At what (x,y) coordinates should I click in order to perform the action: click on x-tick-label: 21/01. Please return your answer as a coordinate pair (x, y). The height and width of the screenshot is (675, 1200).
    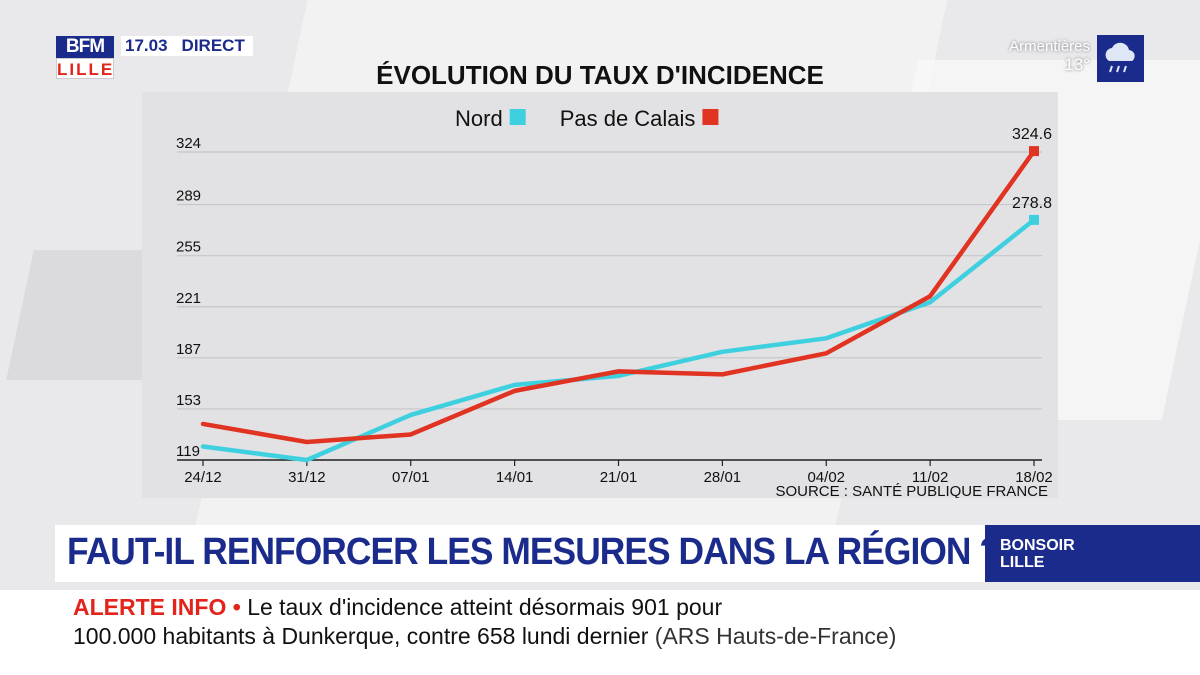
    Looking at the image, I should click on (619, 477).